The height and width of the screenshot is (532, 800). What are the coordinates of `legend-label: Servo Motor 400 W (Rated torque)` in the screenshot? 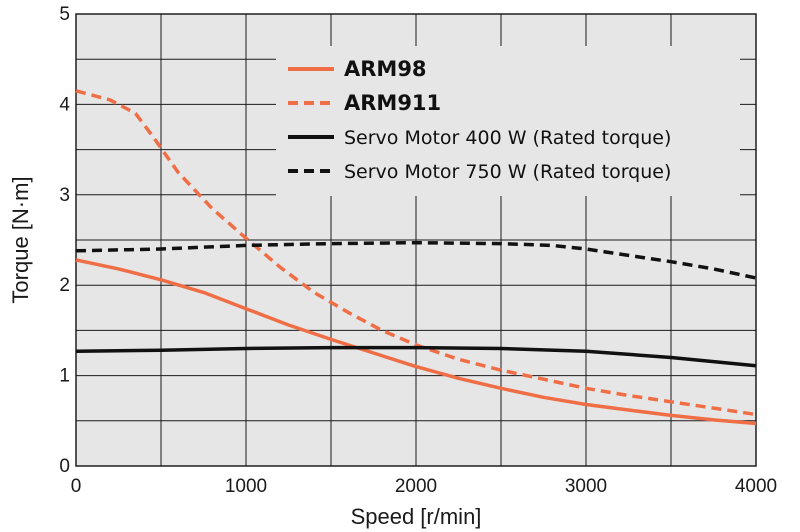 It's located at (507, 138).